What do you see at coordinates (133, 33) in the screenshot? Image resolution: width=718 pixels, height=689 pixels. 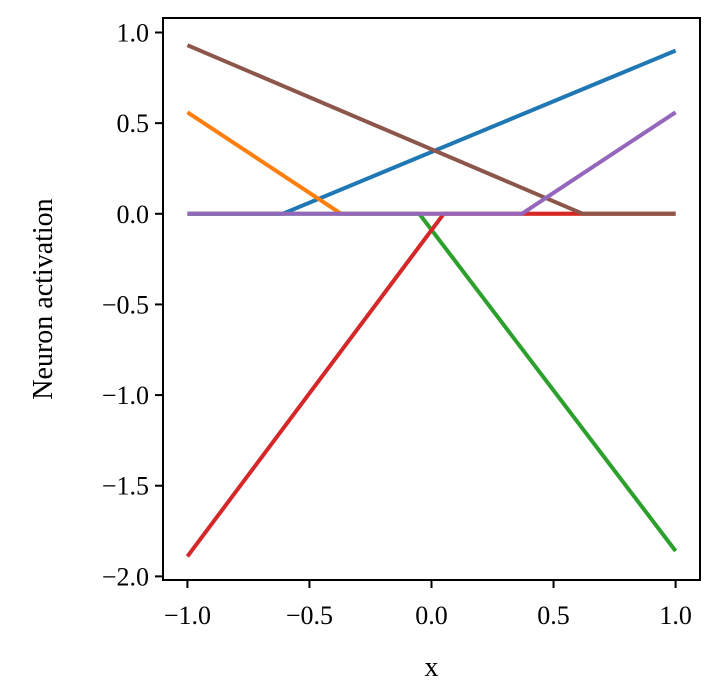 I see `y-tick-label: 1.0` at bounding box center [133, 33].